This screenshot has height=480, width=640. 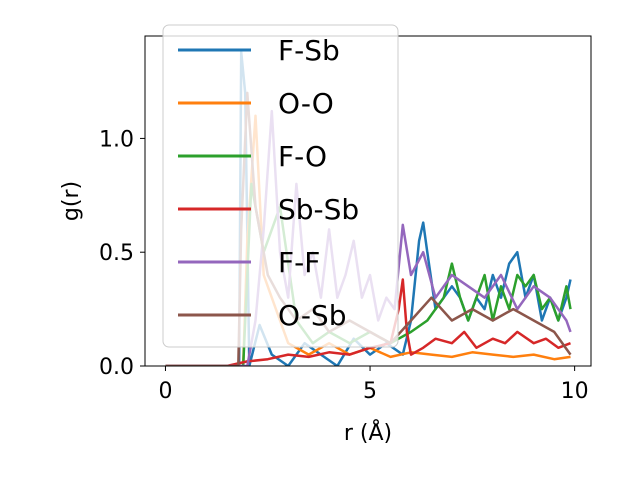 What do you see at coordinates (309, 50) in the screenshot?
I see `legend-label-f-sb: F-Sb` at bounding box center [309, 50].